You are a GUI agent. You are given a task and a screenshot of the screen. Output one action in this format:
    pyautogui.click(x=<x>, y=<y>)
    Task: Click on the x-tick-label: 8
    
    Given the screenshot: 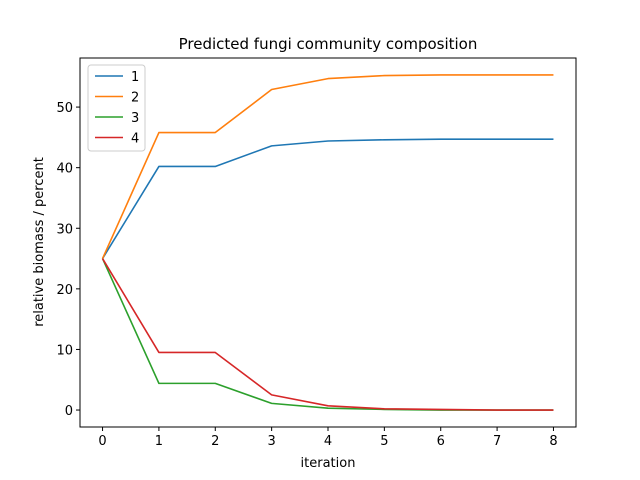 What is the action you would take?
    pyautogui.click(x=553, y=441)
    